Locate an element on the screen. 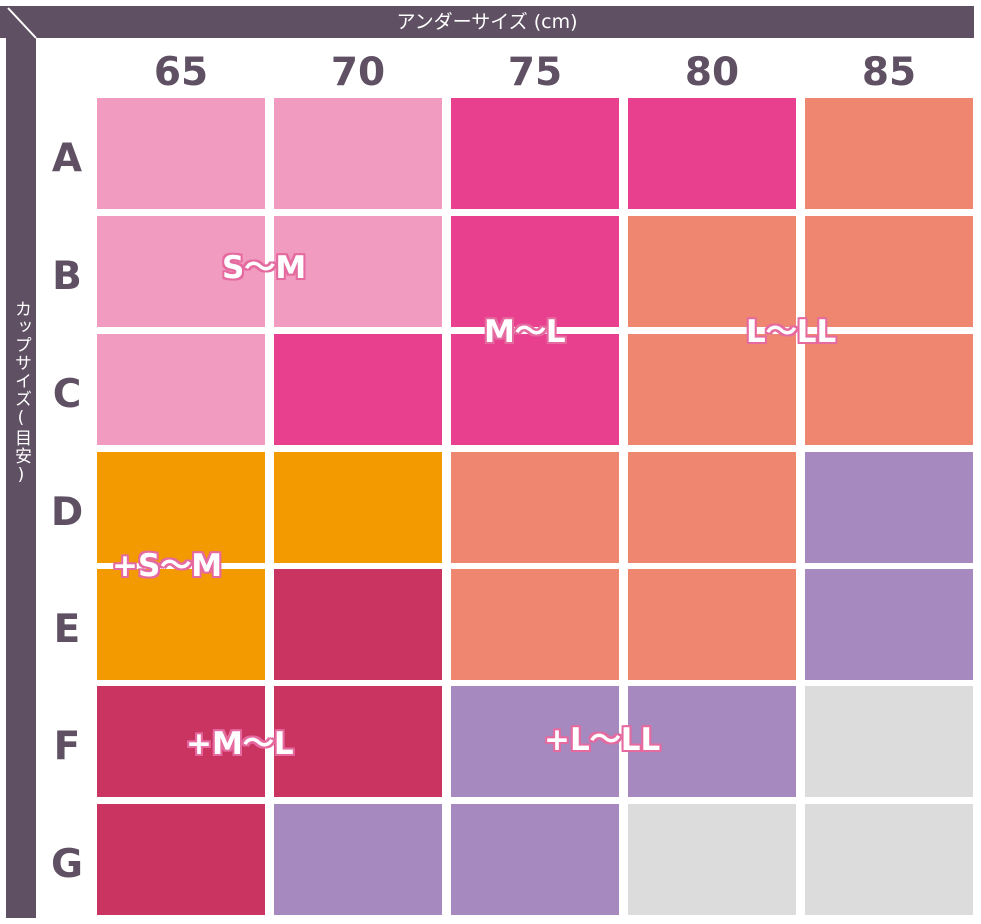  corner-notch is located at coordinates (21, 22).